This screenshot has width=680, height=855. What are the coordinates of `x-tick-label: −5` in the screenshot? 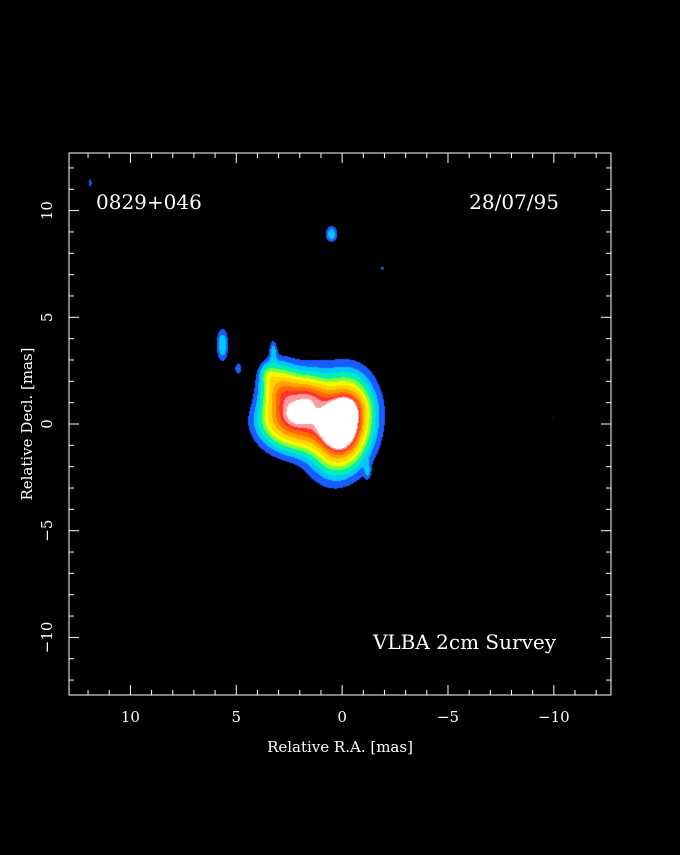 It's located at (448, 717).